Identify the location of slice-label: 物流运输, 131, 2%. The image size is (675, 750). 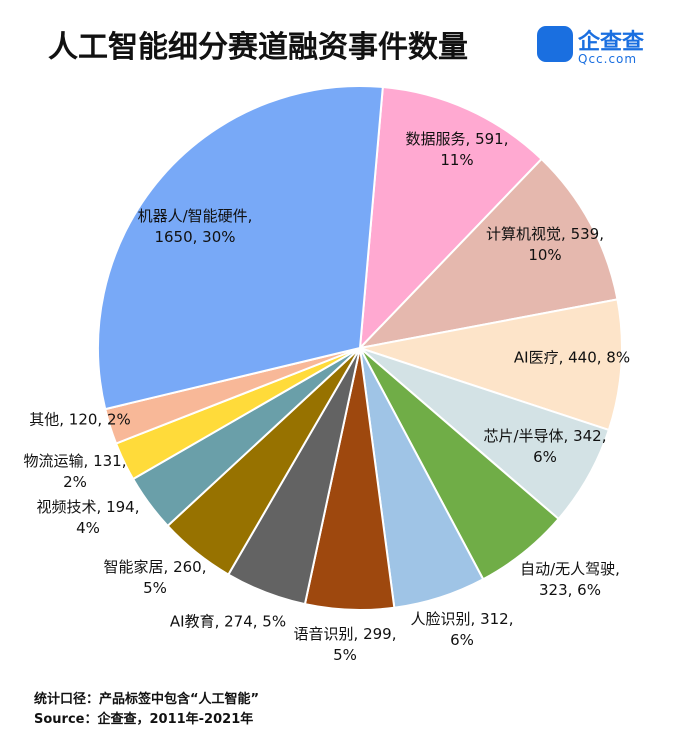
(75, 471).